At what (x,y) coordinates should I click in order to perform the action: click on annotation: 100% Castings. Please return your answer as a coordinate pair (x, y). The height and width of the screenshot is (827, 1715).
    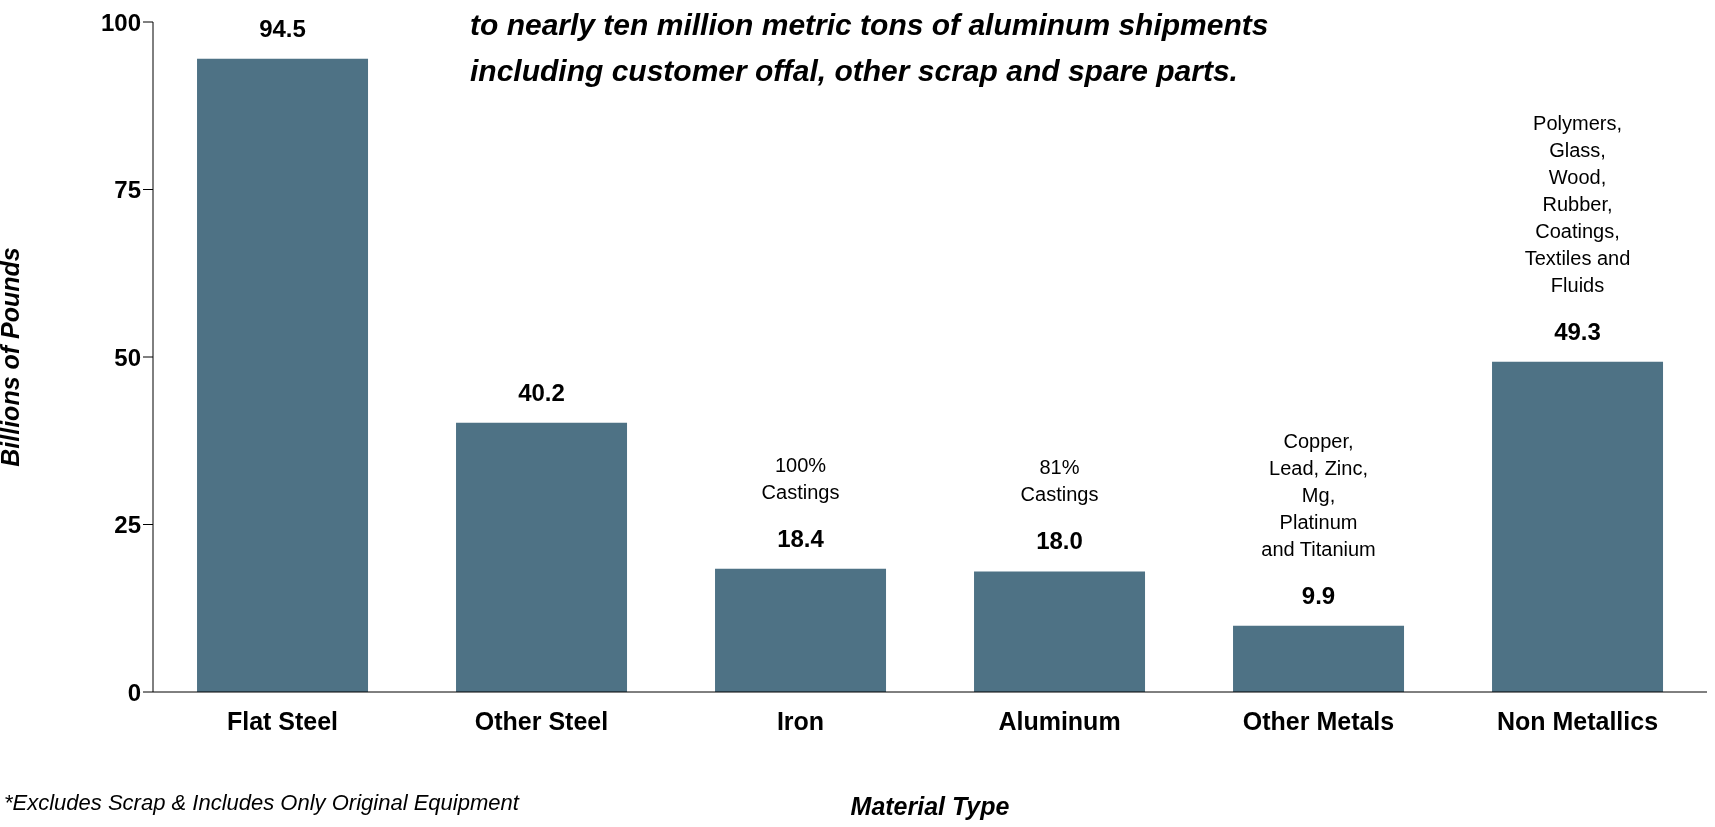
    Looking at the image, I should click on (800, 478).